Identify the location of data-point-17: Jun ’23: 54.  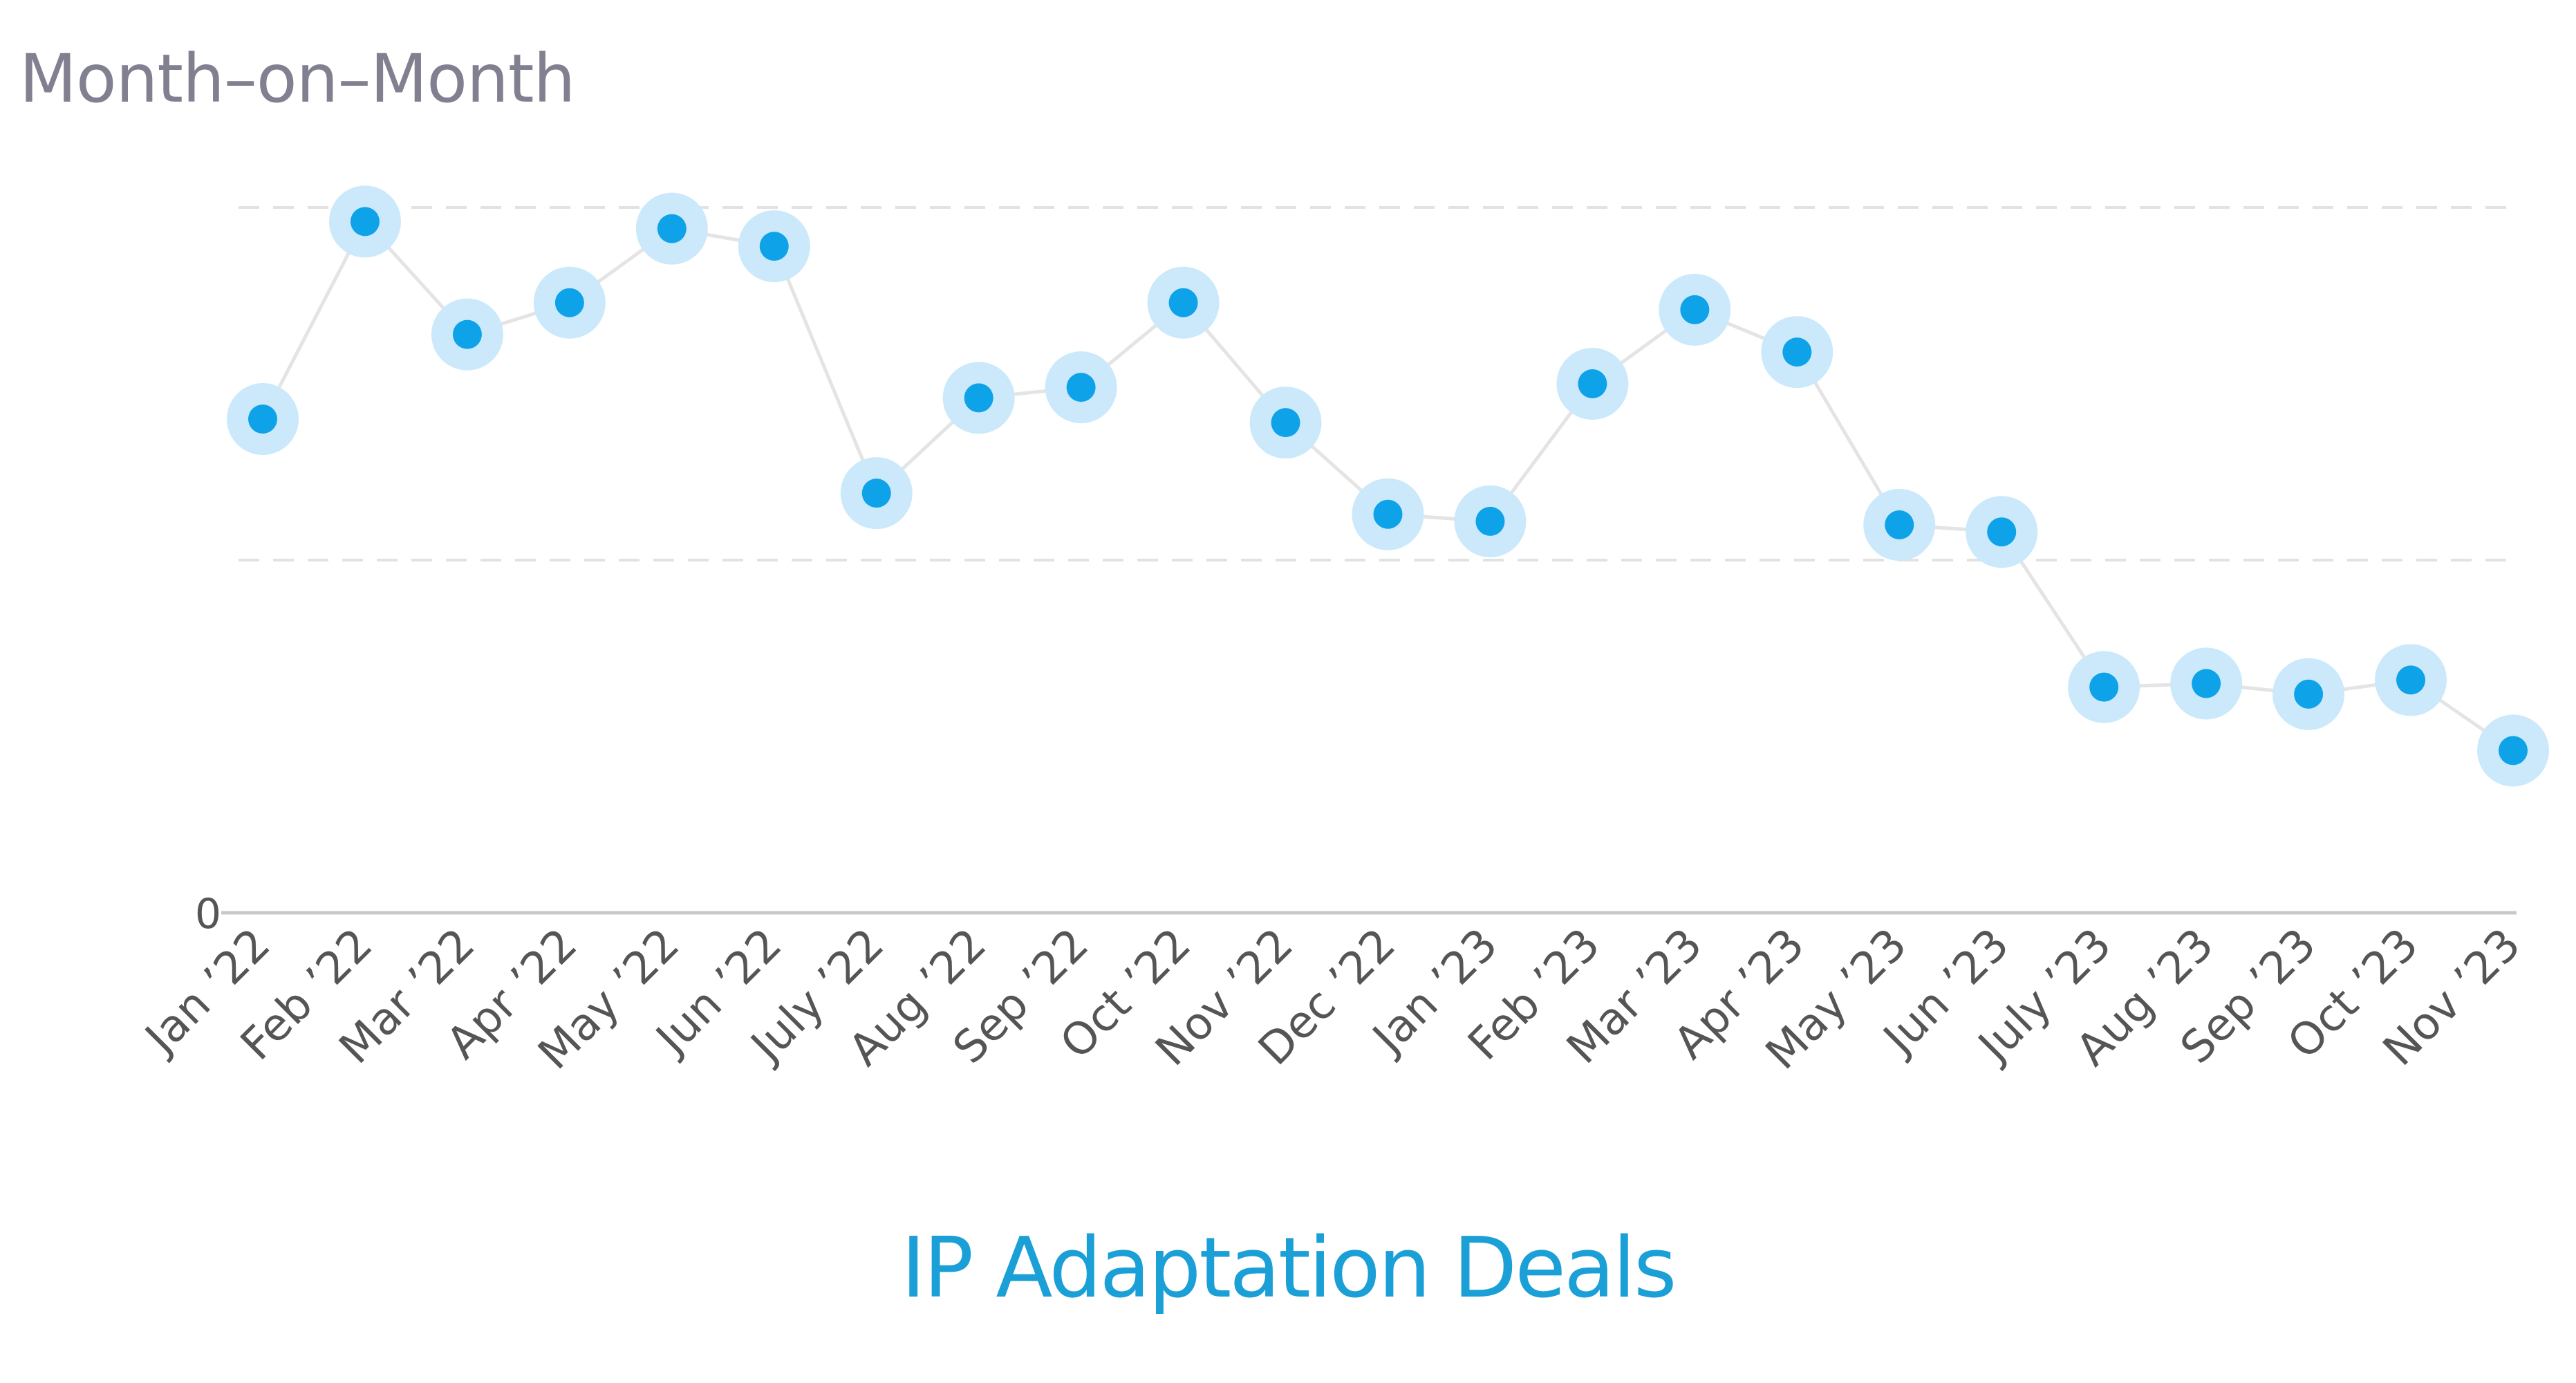
(2002, 532).